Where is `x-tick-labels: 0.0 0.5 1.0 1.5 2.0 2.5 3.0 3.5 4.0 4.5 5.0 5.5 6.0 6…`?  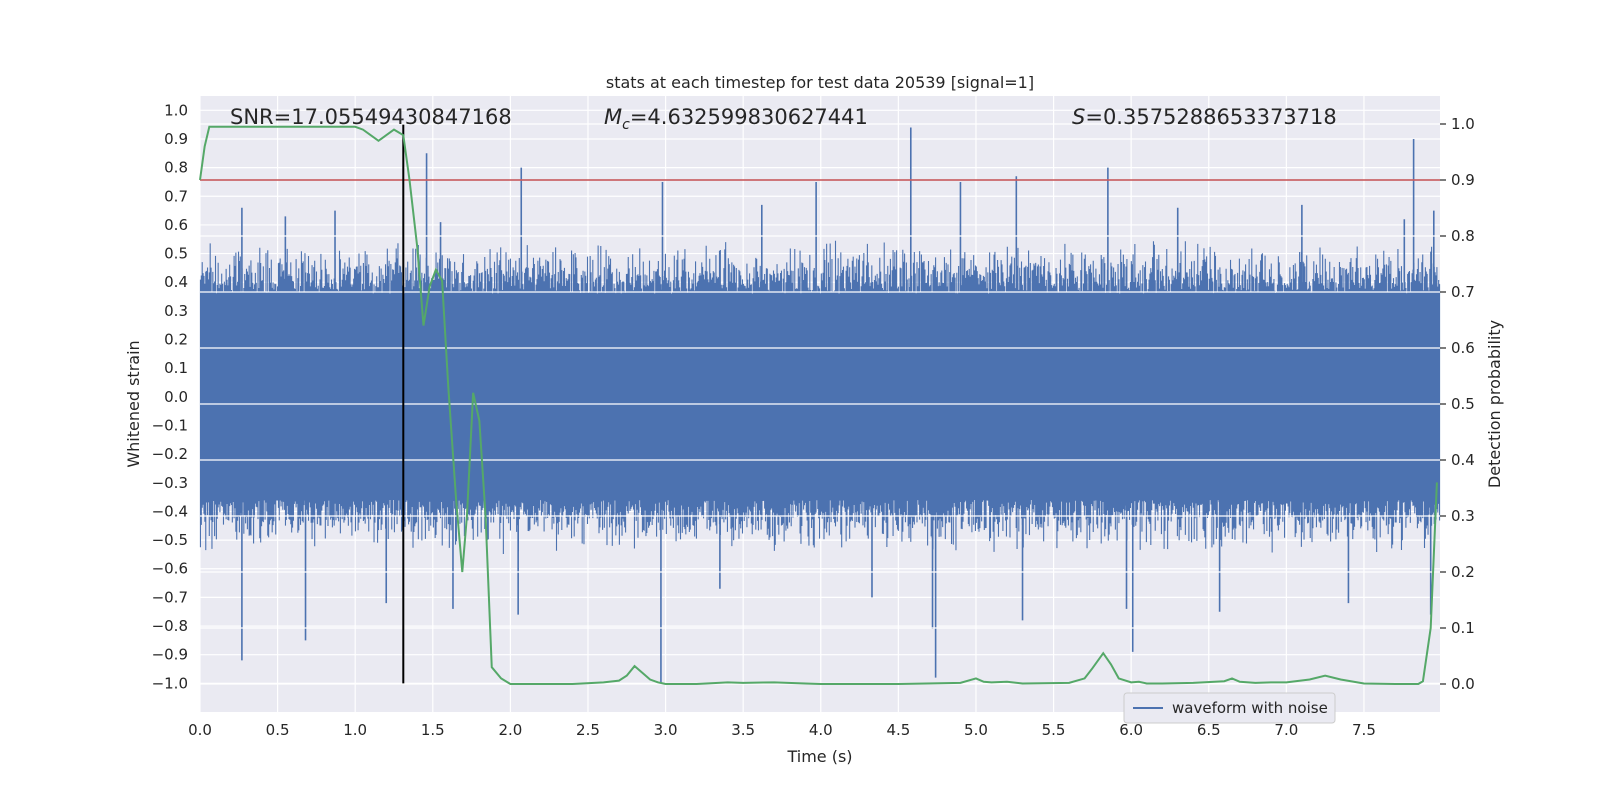 x-tick-labels: 0.0 0.5 1.0 1.5 2.0 2.5 3.0 3.5 4.0 4.5 5.0 5.5 6.0 6… is located at coordinates (782, 730).